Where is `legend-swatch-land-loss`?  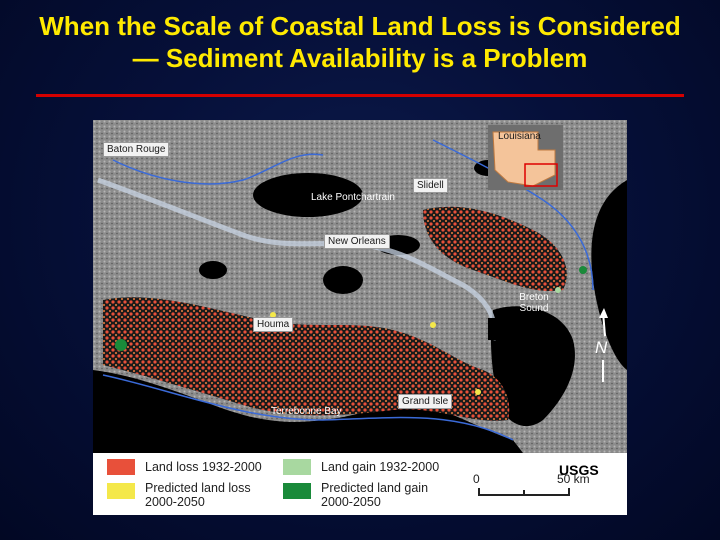 legend-swatch-land-loss is located at coordinates (121, 467).